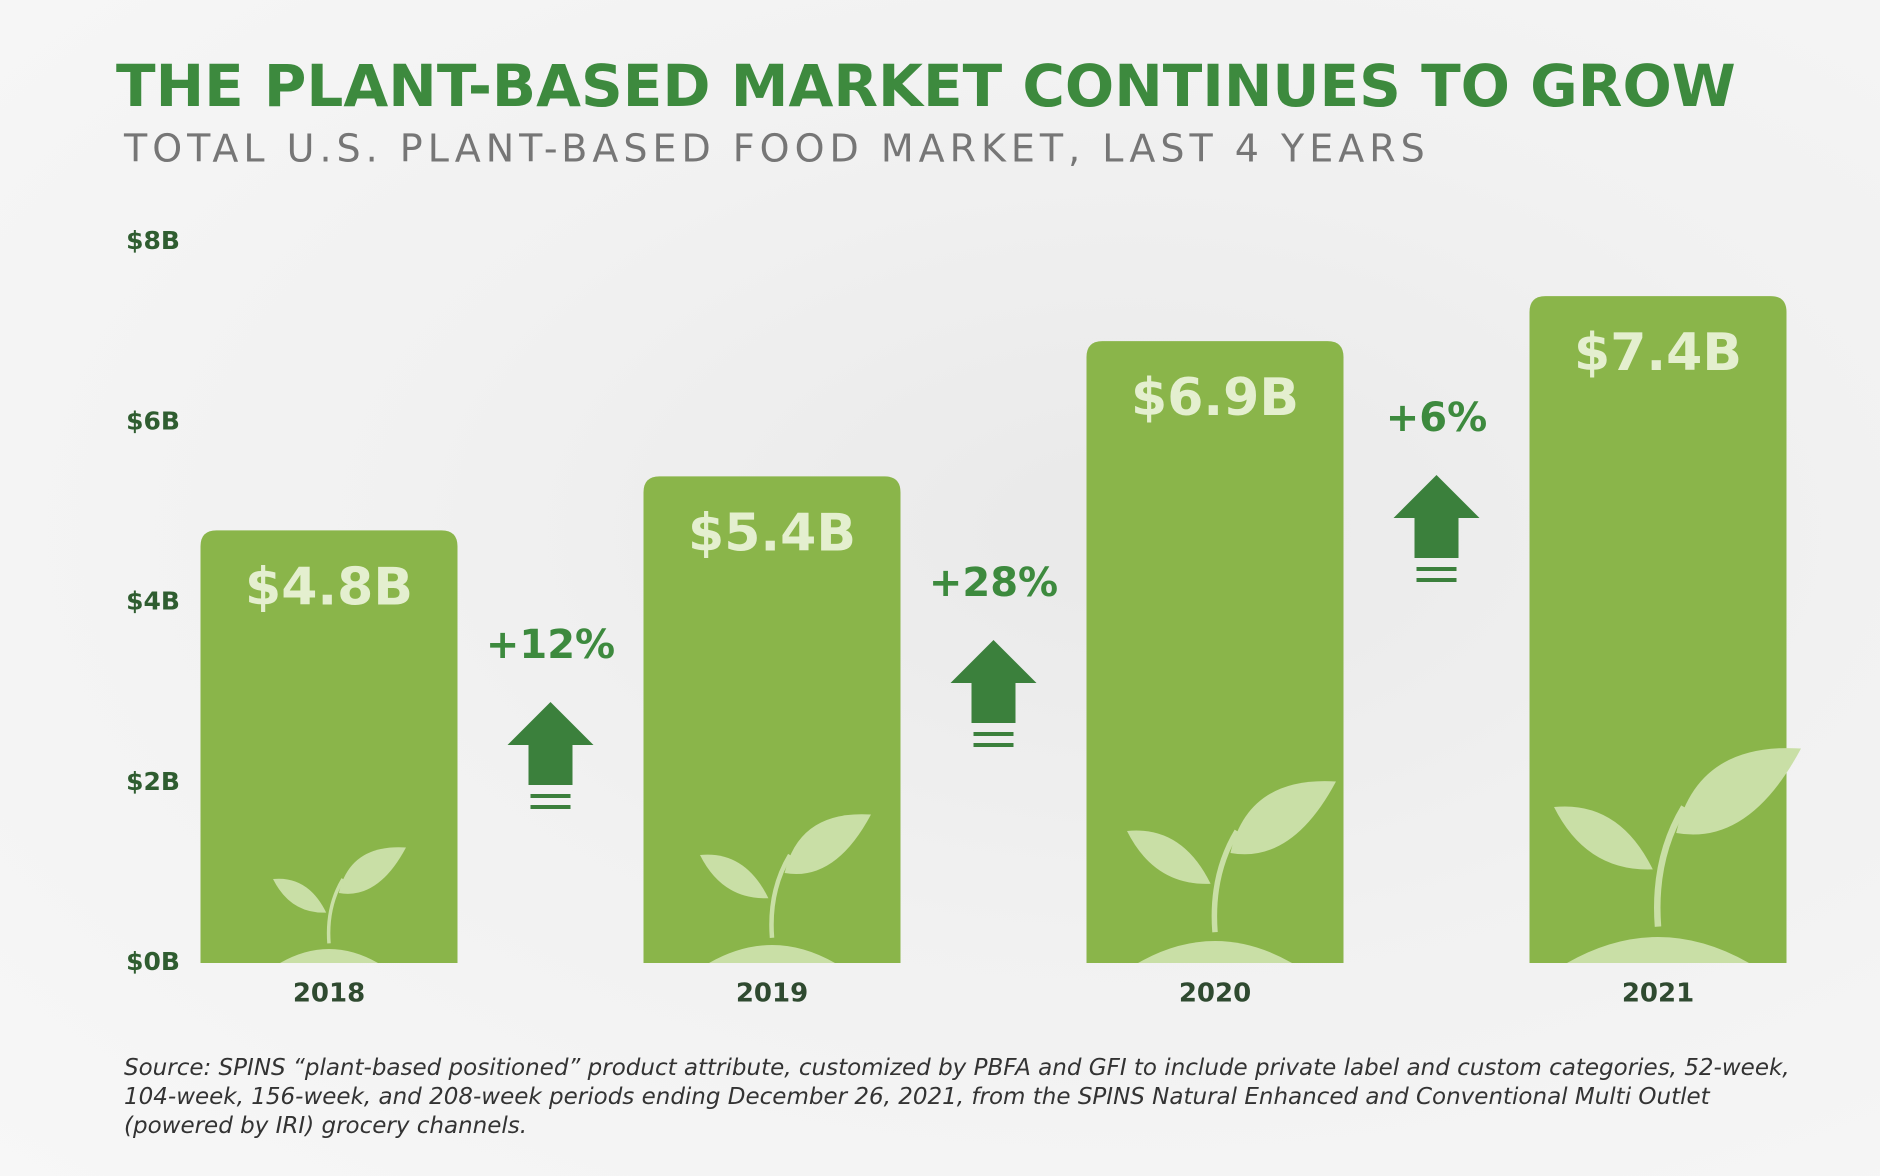 Image resolution: width=1880 pixels, height=1176 pixels. I want to click on y-tick-label: $0B, so click(153, 961).